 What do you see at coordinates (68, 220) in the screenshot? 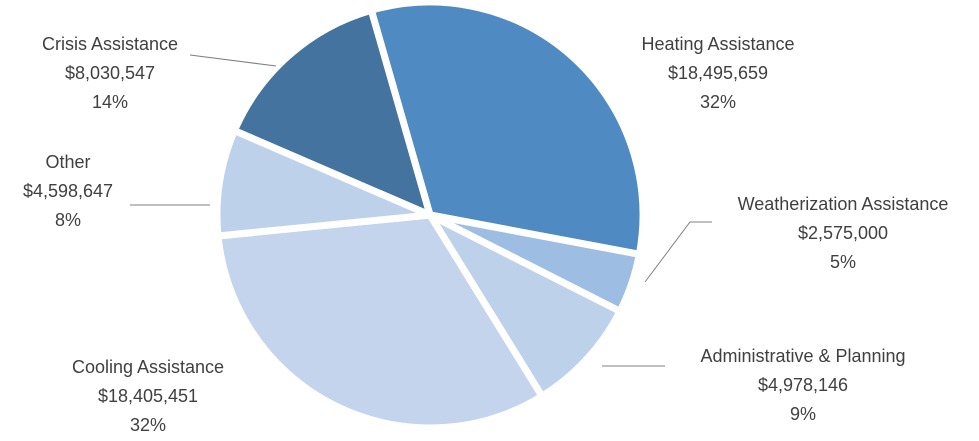
I see `percent-label: 8%` at bounding box center [68, 220].